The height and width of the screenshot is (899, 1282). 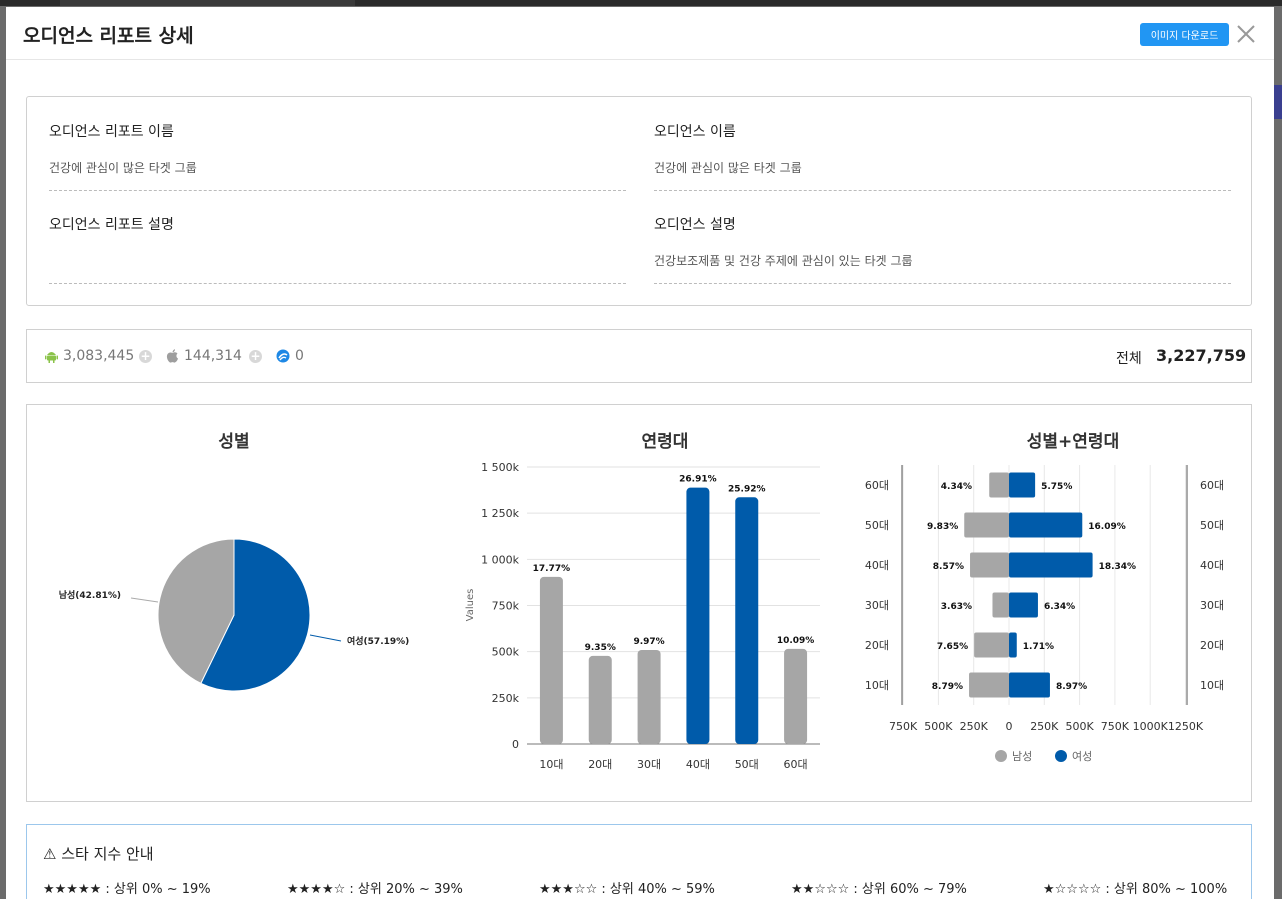 What do you see at coordinates (942, 144) in the screenshot?
I see `audience-name-field: 오디언스 이름 건강에 관심이 많은 타겟 그룹` at bounding box center [942, 144].